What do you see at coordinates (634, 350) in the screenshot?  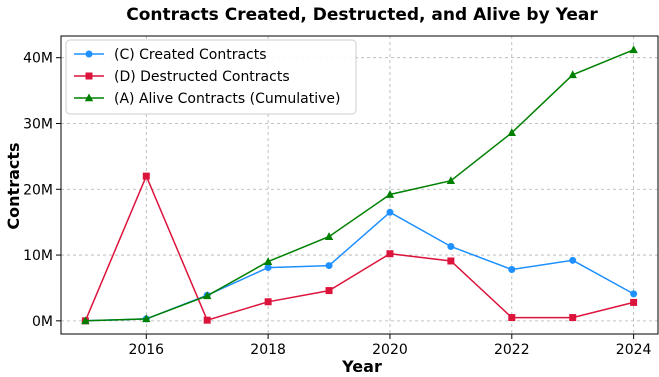 I see `x-tick-label: 2024` at bounding box center [634, 350].